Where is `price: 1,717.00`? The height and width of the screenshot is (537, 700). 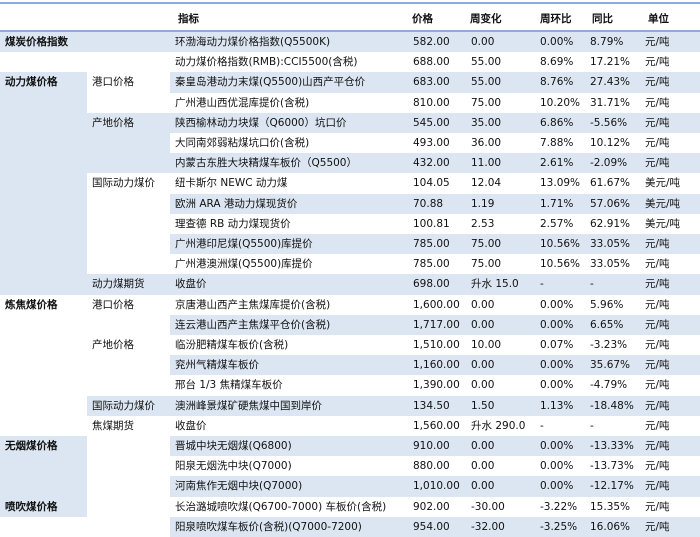
price: 1,717.00 is located at coordinates (436, 324).